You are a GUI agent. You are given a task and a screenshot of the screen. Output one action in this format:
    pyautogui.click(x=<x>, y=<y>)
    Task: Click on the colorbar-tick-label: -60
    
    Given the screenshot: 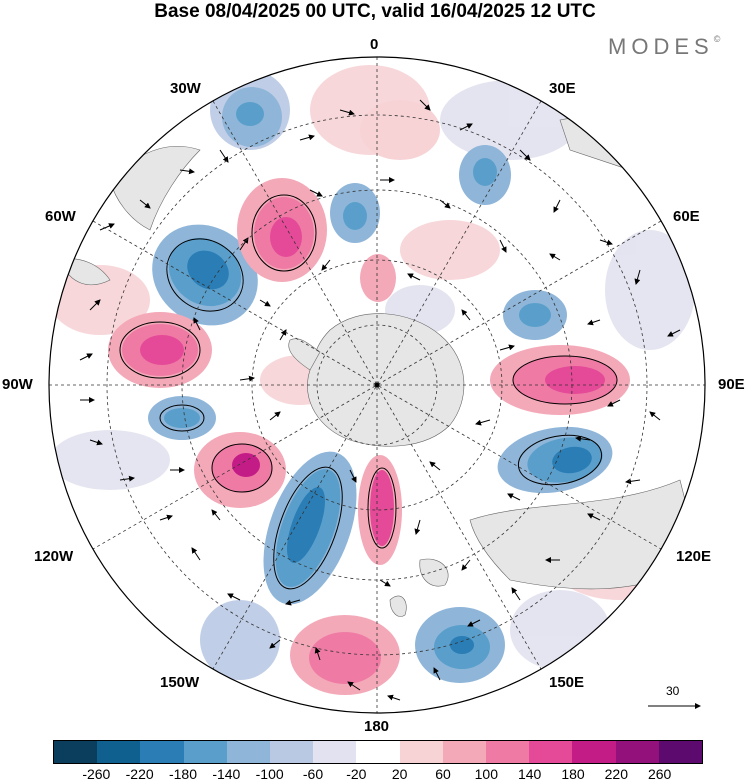 What is the action you would take?
    pyautogui.click(x=313, y=774)
    